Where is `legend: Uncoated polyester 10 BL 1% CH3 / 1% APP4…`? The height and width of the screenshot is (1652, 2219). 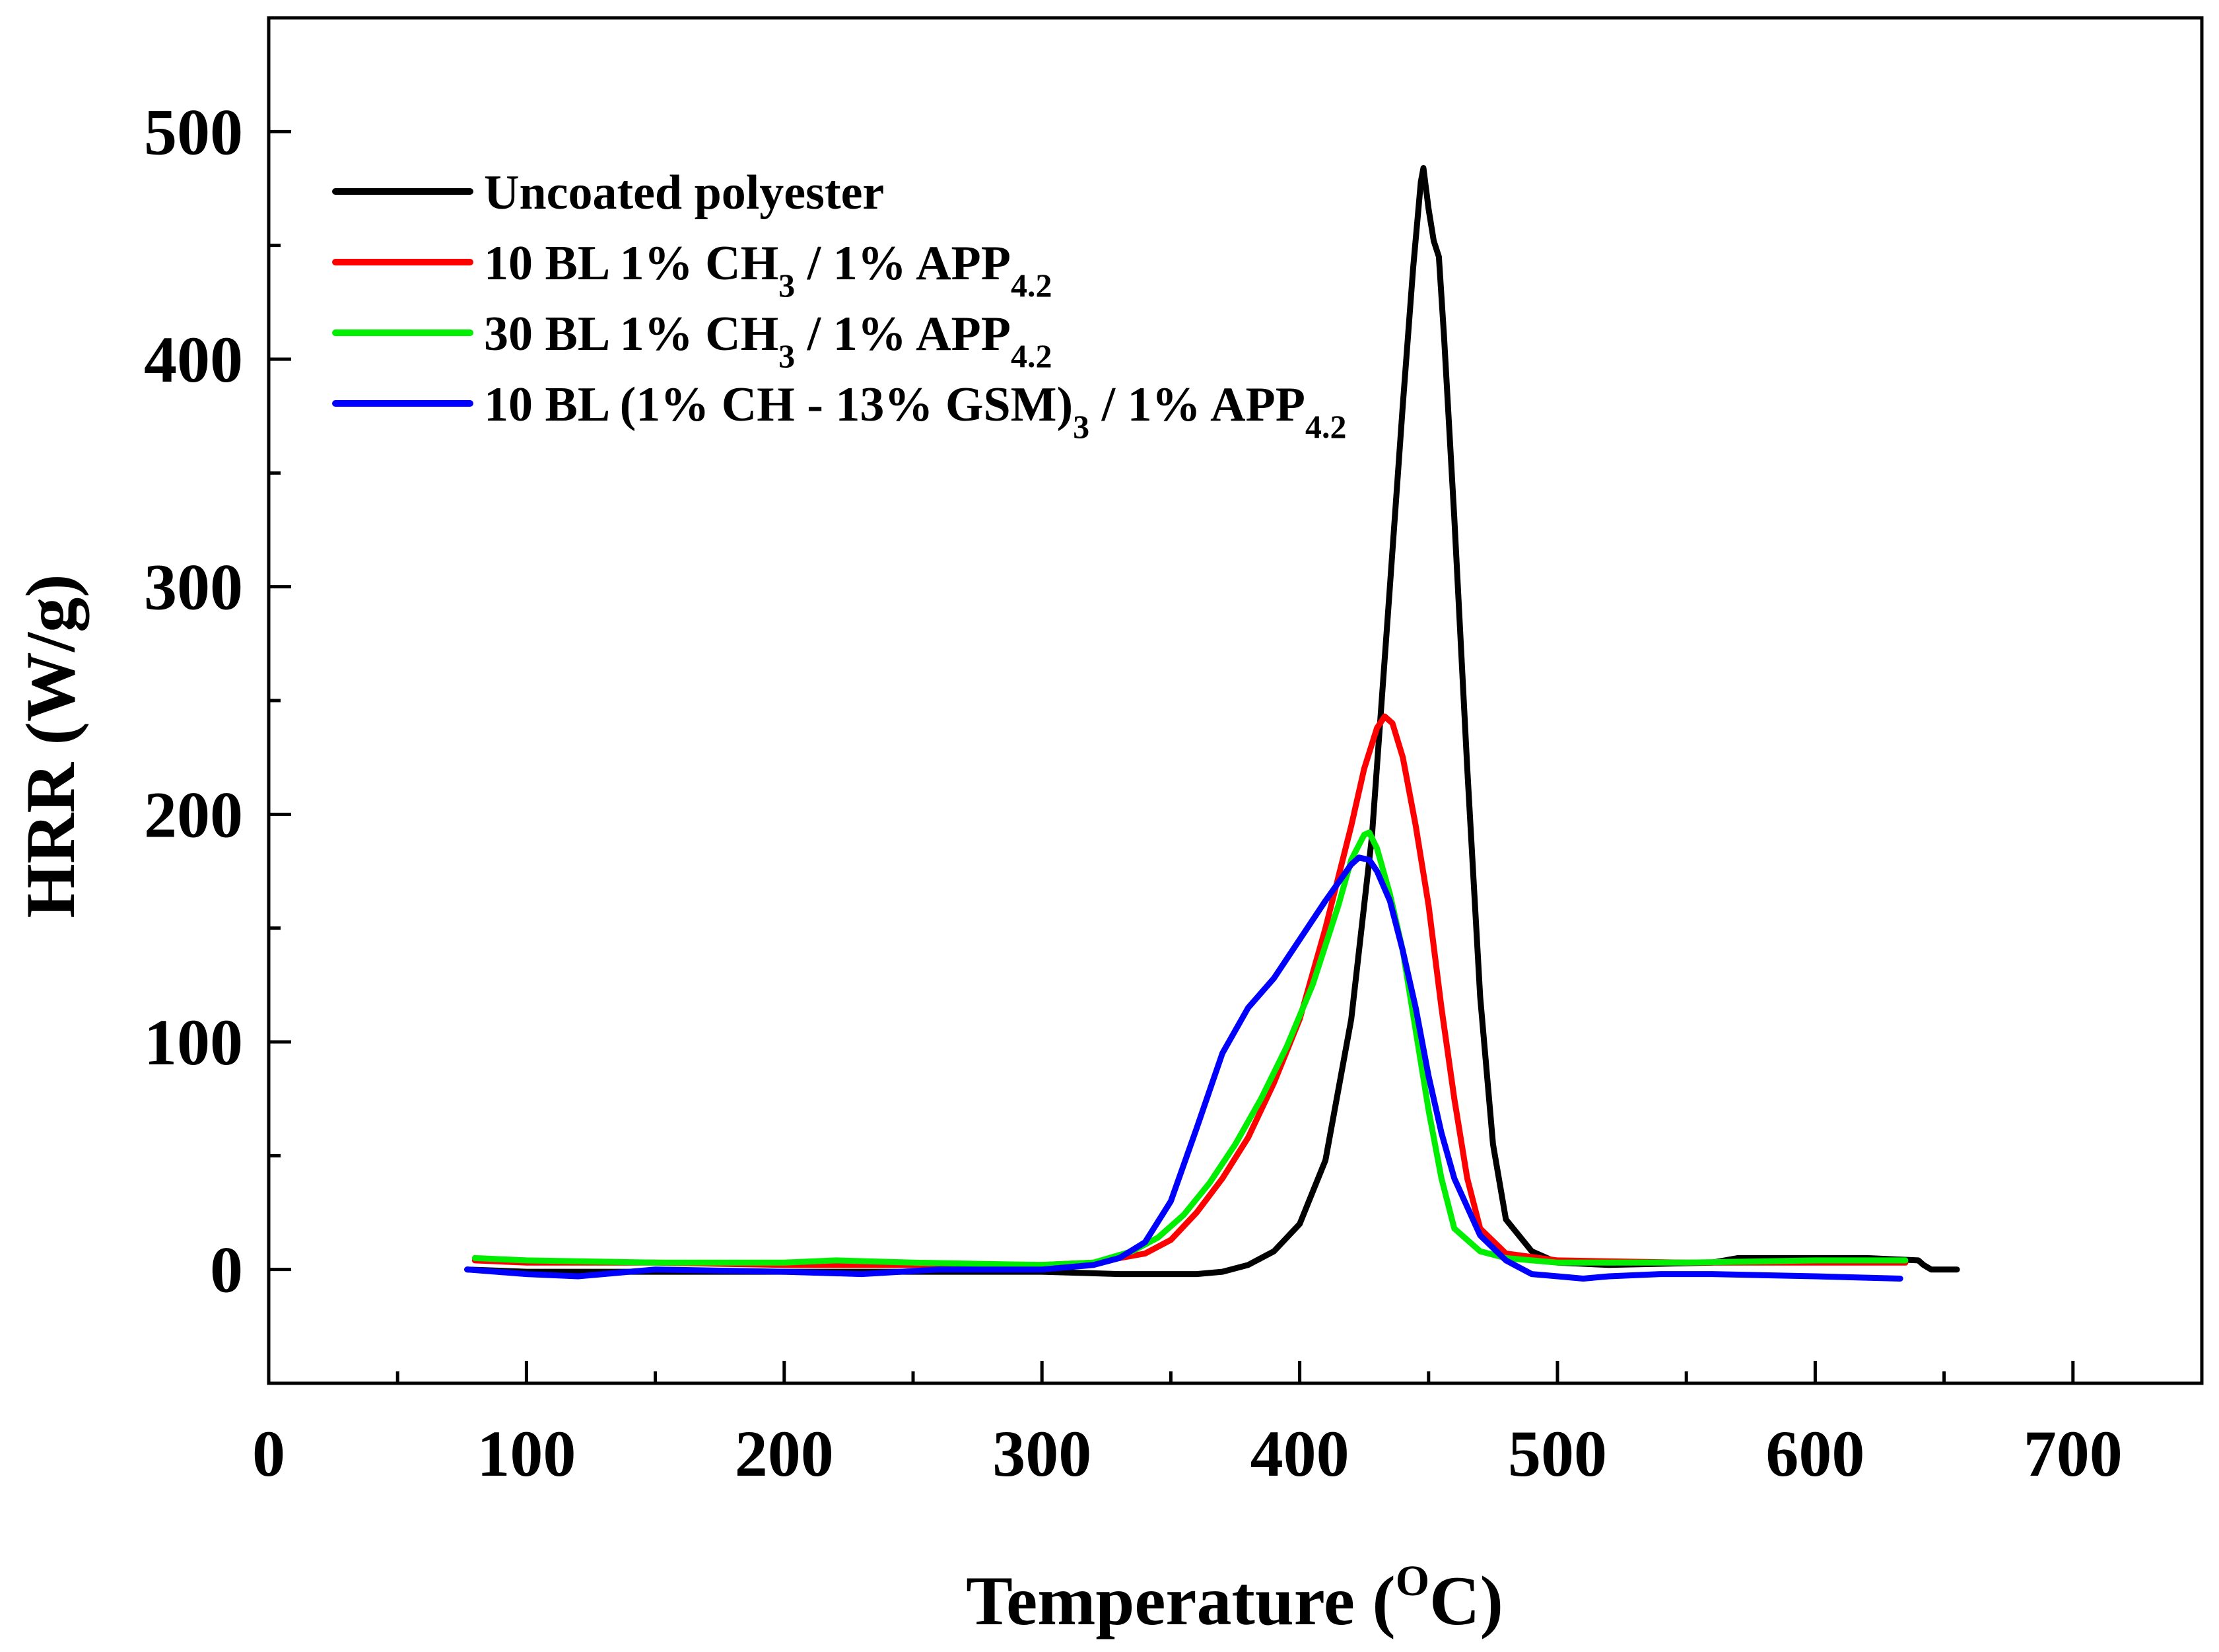 legend: Uncoated polyester 10 BL 1% CH3 / 1% APP4… is located at coordinates (839, 305).